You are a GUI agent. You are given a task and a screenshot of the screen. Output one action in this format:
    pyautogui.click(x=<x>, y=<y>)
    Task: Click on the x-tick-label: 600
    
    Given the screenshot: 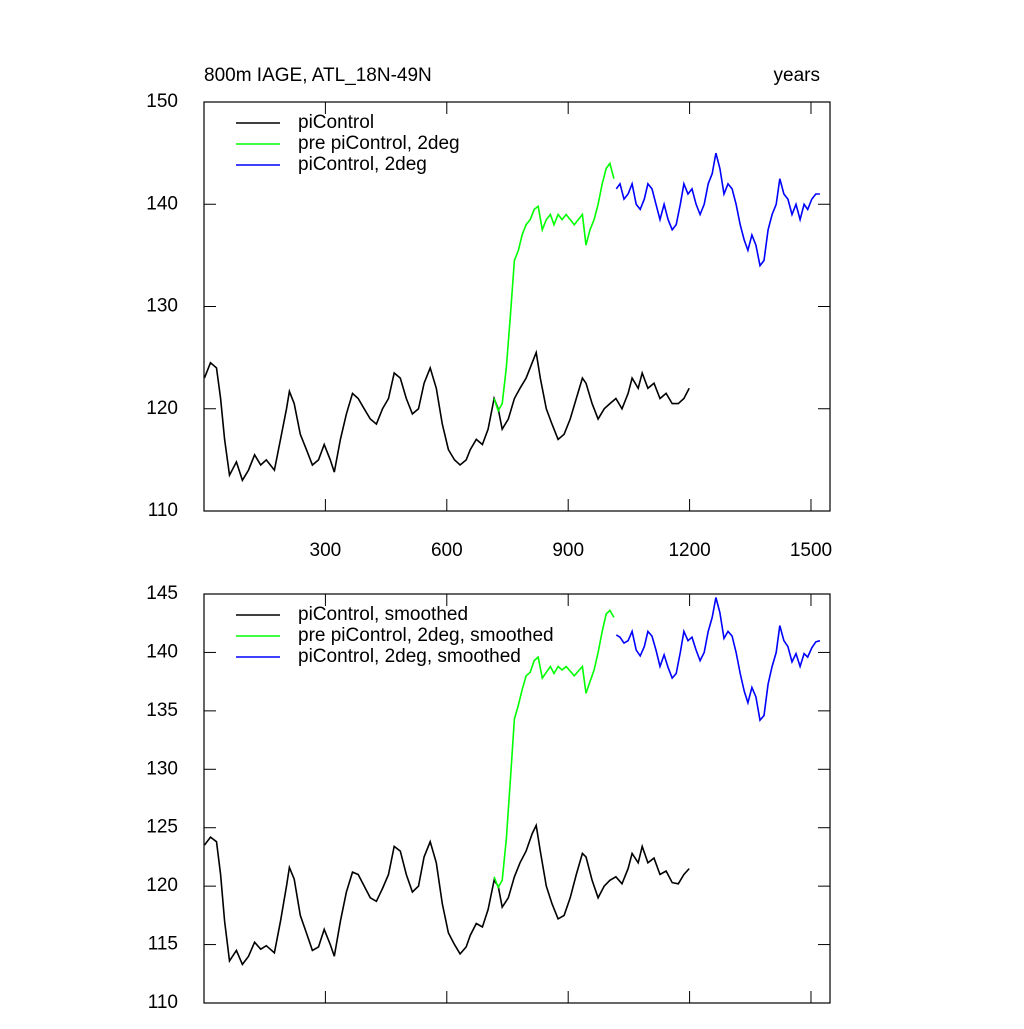 What is the action you would take?
    pyautogui.click(x=447, y=550)
    